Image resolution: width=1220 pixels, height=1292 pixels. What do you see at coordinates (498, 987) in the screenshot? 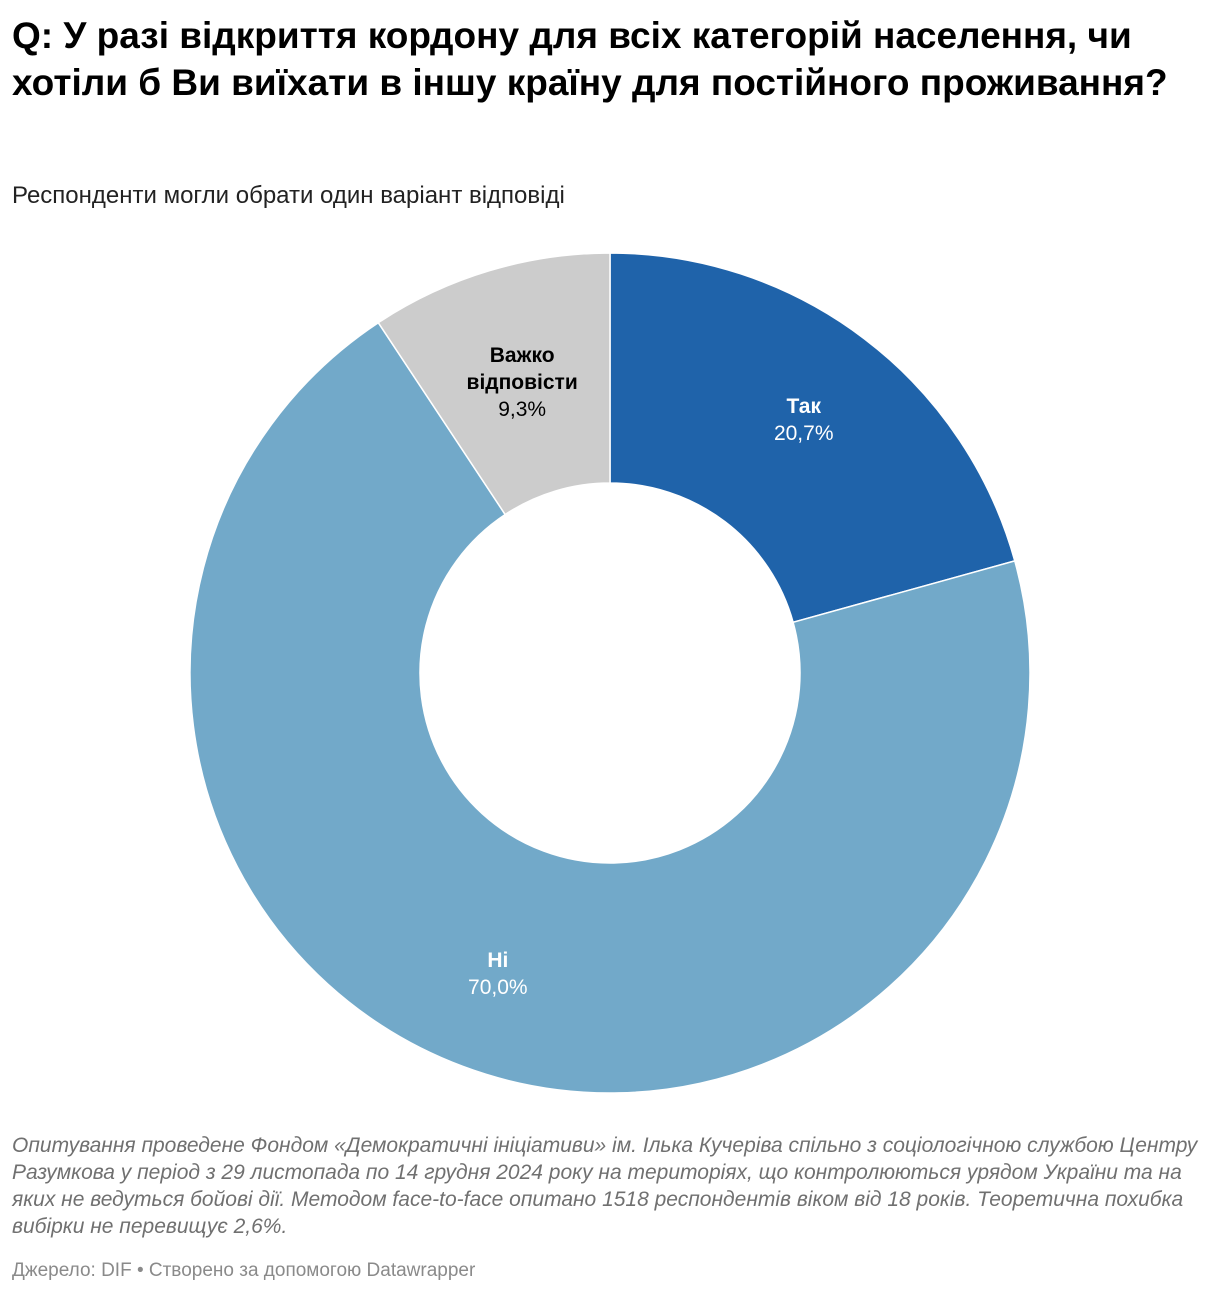
I see `slice-value-label: 70,0%` at bounding box center [498, 987].